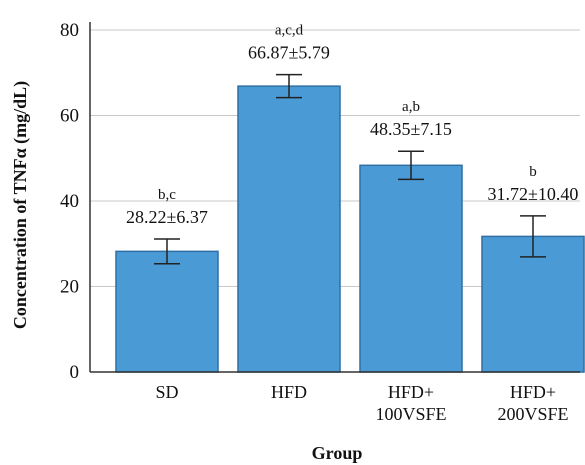 The height and width of the screenshot is (465, 585). Describe the element at coordinates (532, 414) in the screenshot. I see `x-tick-label: 200VSFE` at that location.